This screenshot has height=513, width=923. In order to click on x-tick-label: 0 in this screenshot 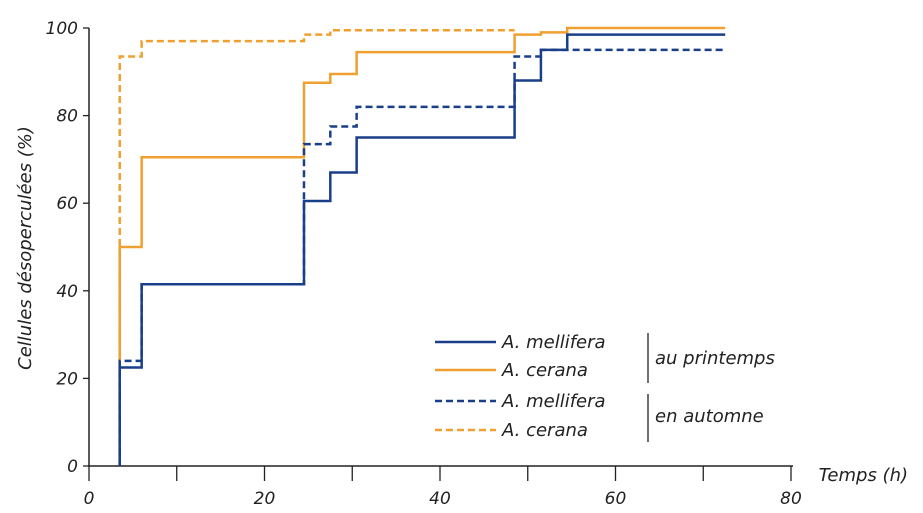, I will do `click(89, 499)`.